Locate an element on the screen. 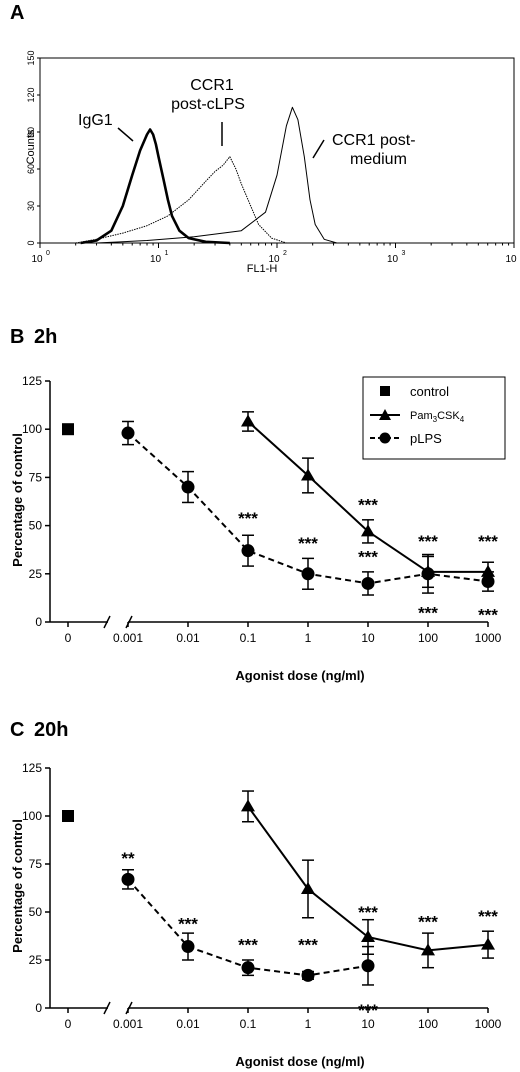 Image resolution: width=520 pixels, height=1072 pixels. c-y-tick-label: 75 is located at coordinates (36, 864).